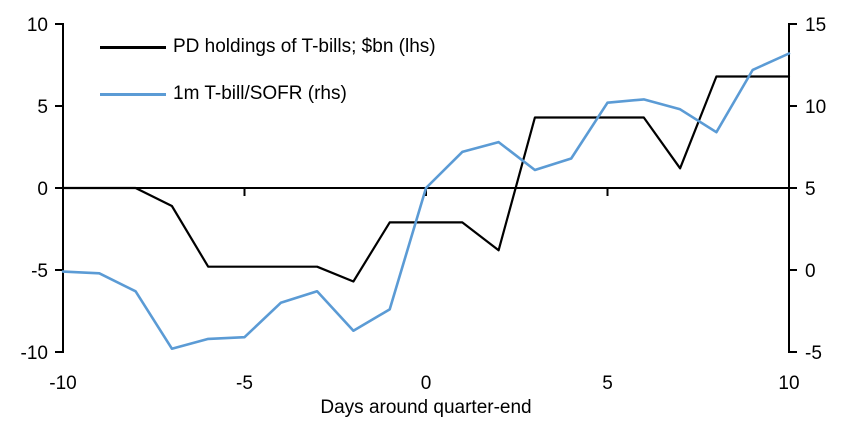  I want to click on legend-line-black, so click(133, 47).